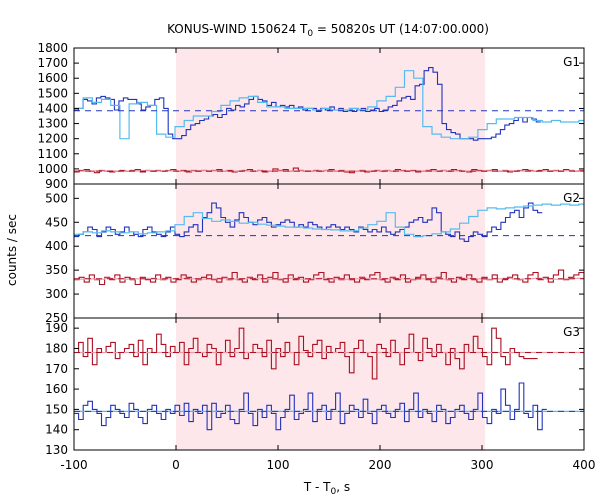 The width and height of the screenshot is (600, 500). What do you see at coordinates (56, 450) in the screenshot?
I see `y-tick-label: 130` at bounding box center [56, 450].